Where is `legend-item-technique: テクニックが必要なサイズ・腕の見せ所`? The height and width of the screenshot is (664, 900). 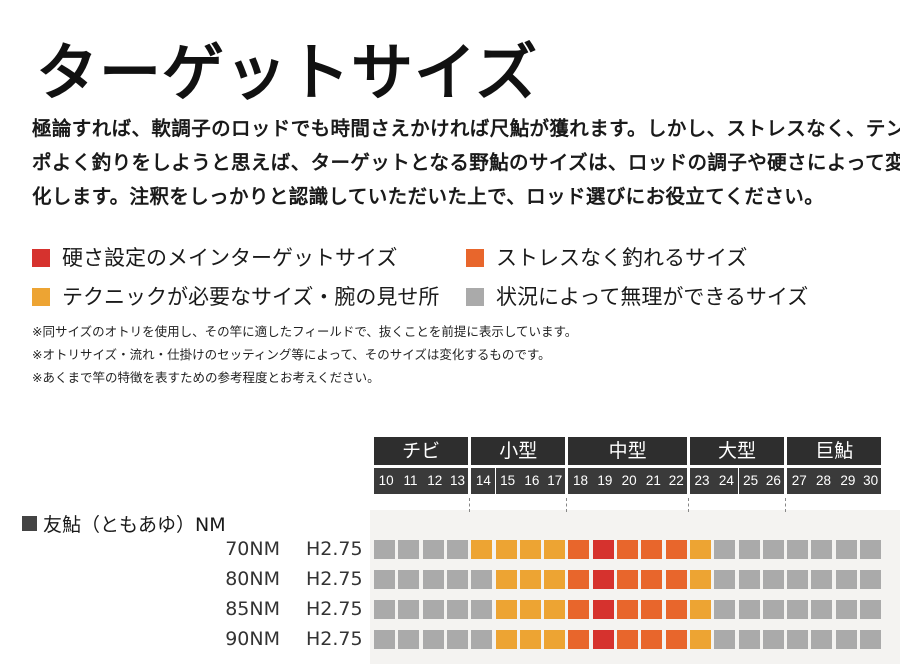 legend-item-technique: テクニックが必要なサイズ・腕の見せ所 is located at coordinates (235, 297).